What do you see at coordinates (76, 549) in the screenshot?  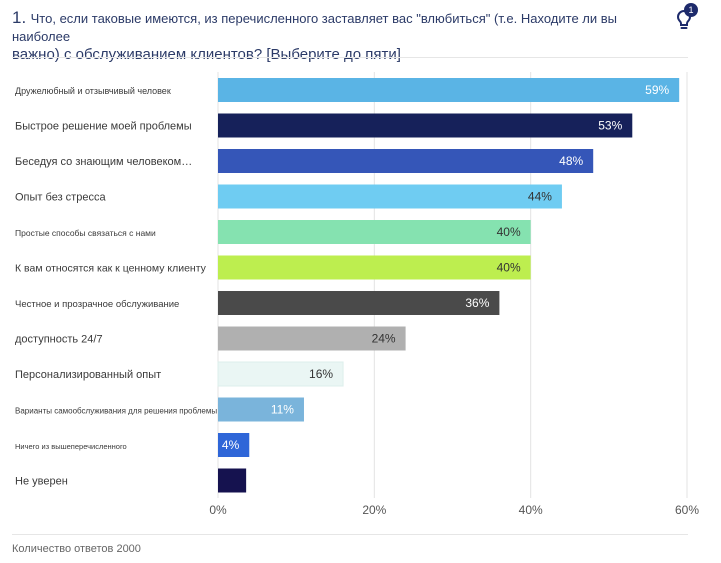 I see `response-count: Количество ответов 2000` at bounding box center [76, 549].